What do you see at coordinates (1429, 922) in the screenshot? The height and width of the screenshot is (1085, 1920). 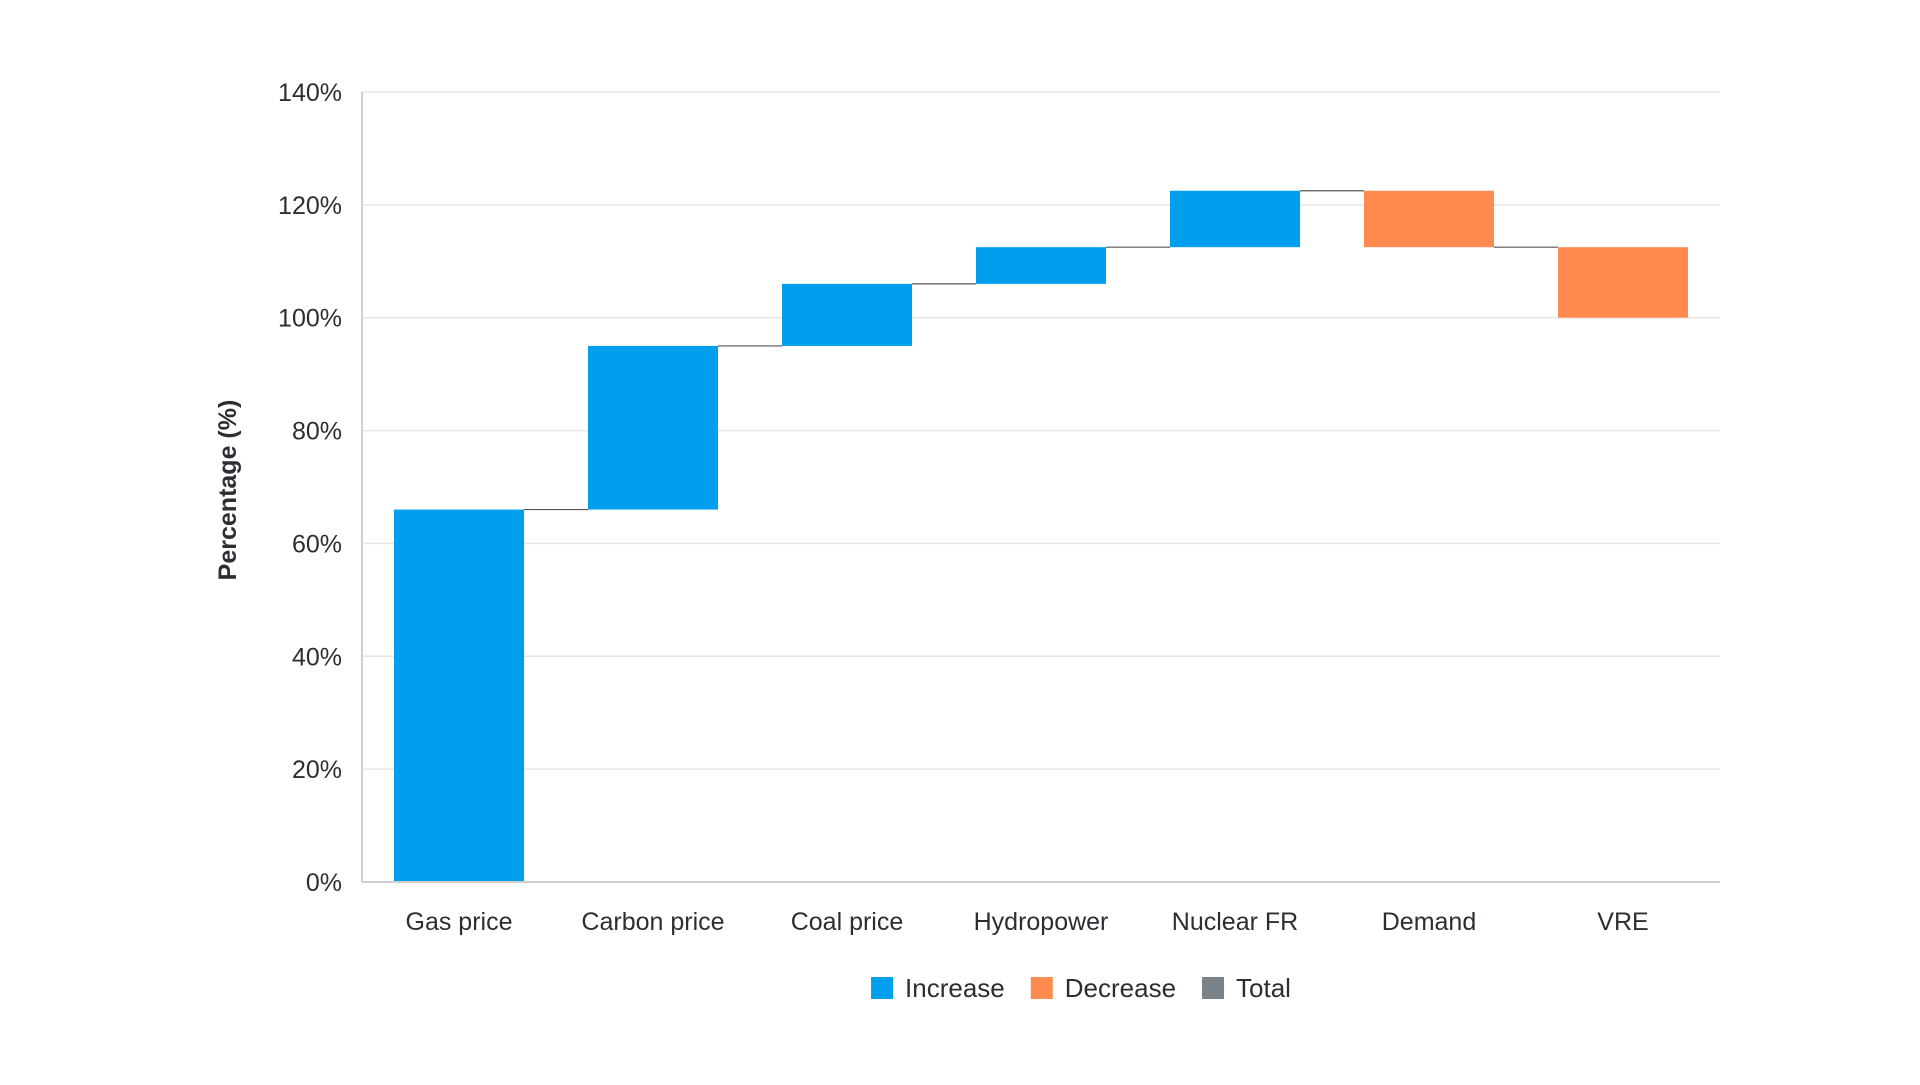 I see `x-category-label: Demand` at bounding box center [1429, 922].